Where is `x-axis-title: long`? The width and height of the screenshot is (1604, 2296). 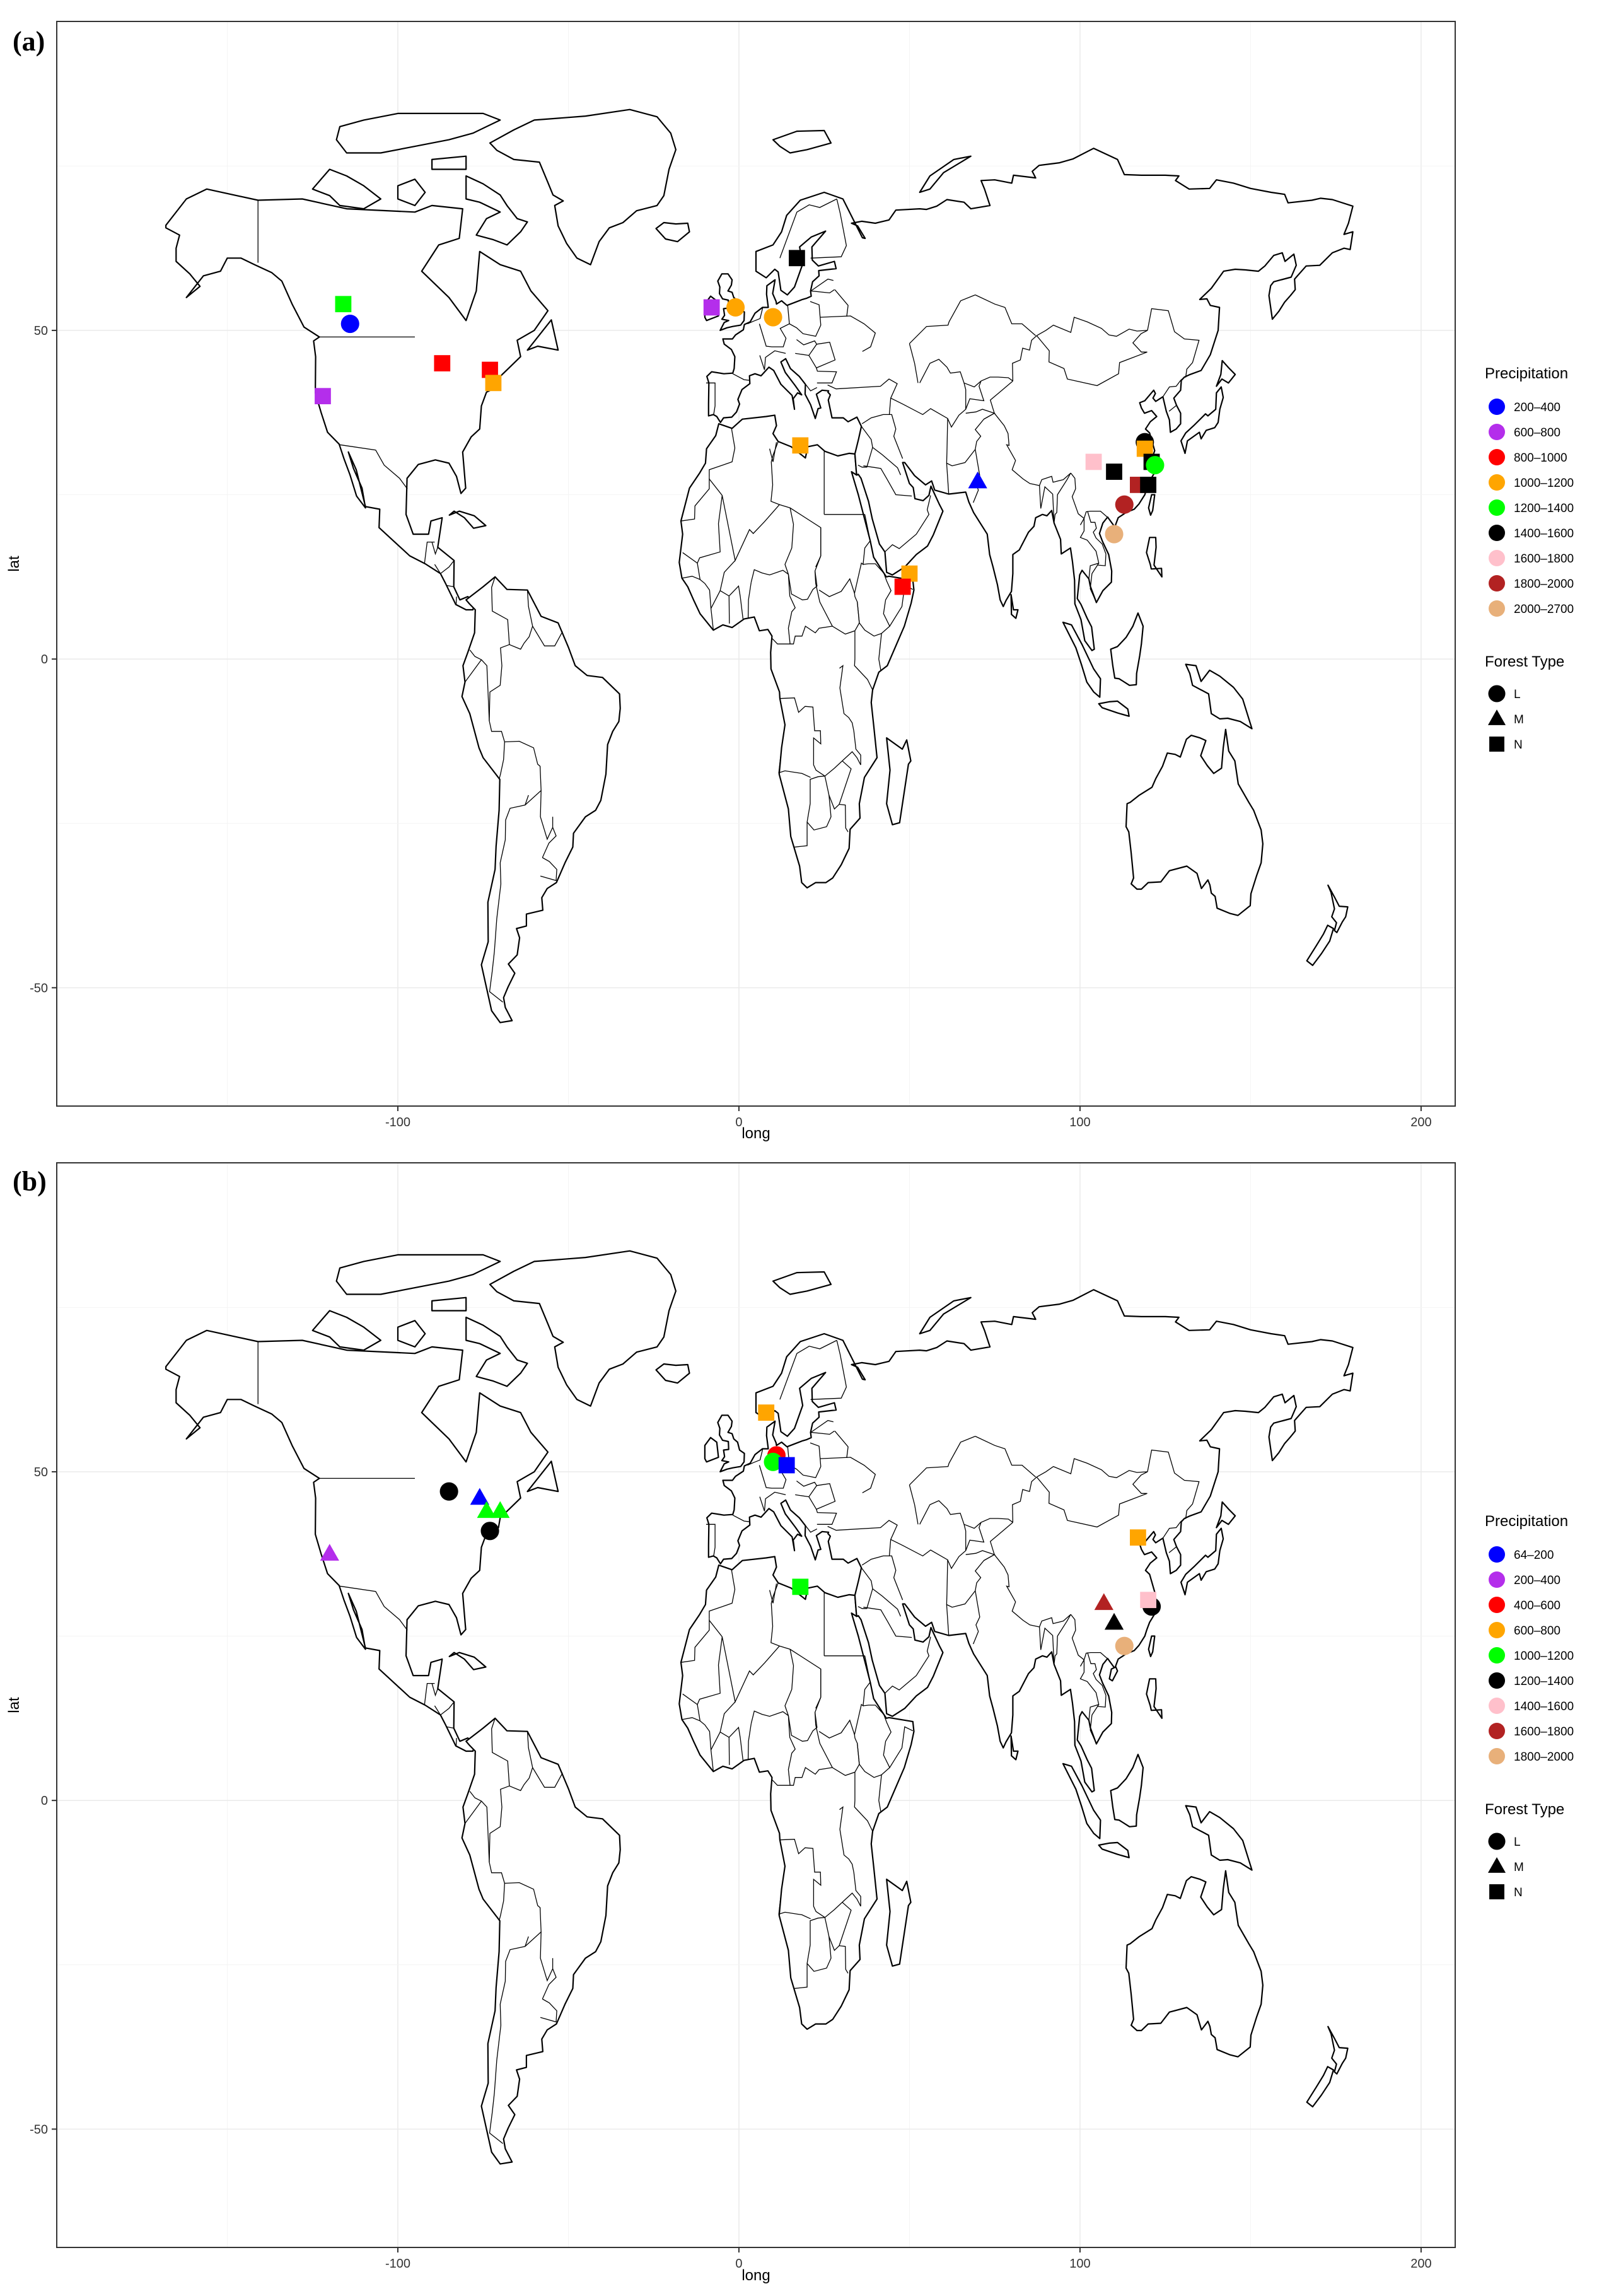 x-axis-title: long is located at coordinates (755, 1133).